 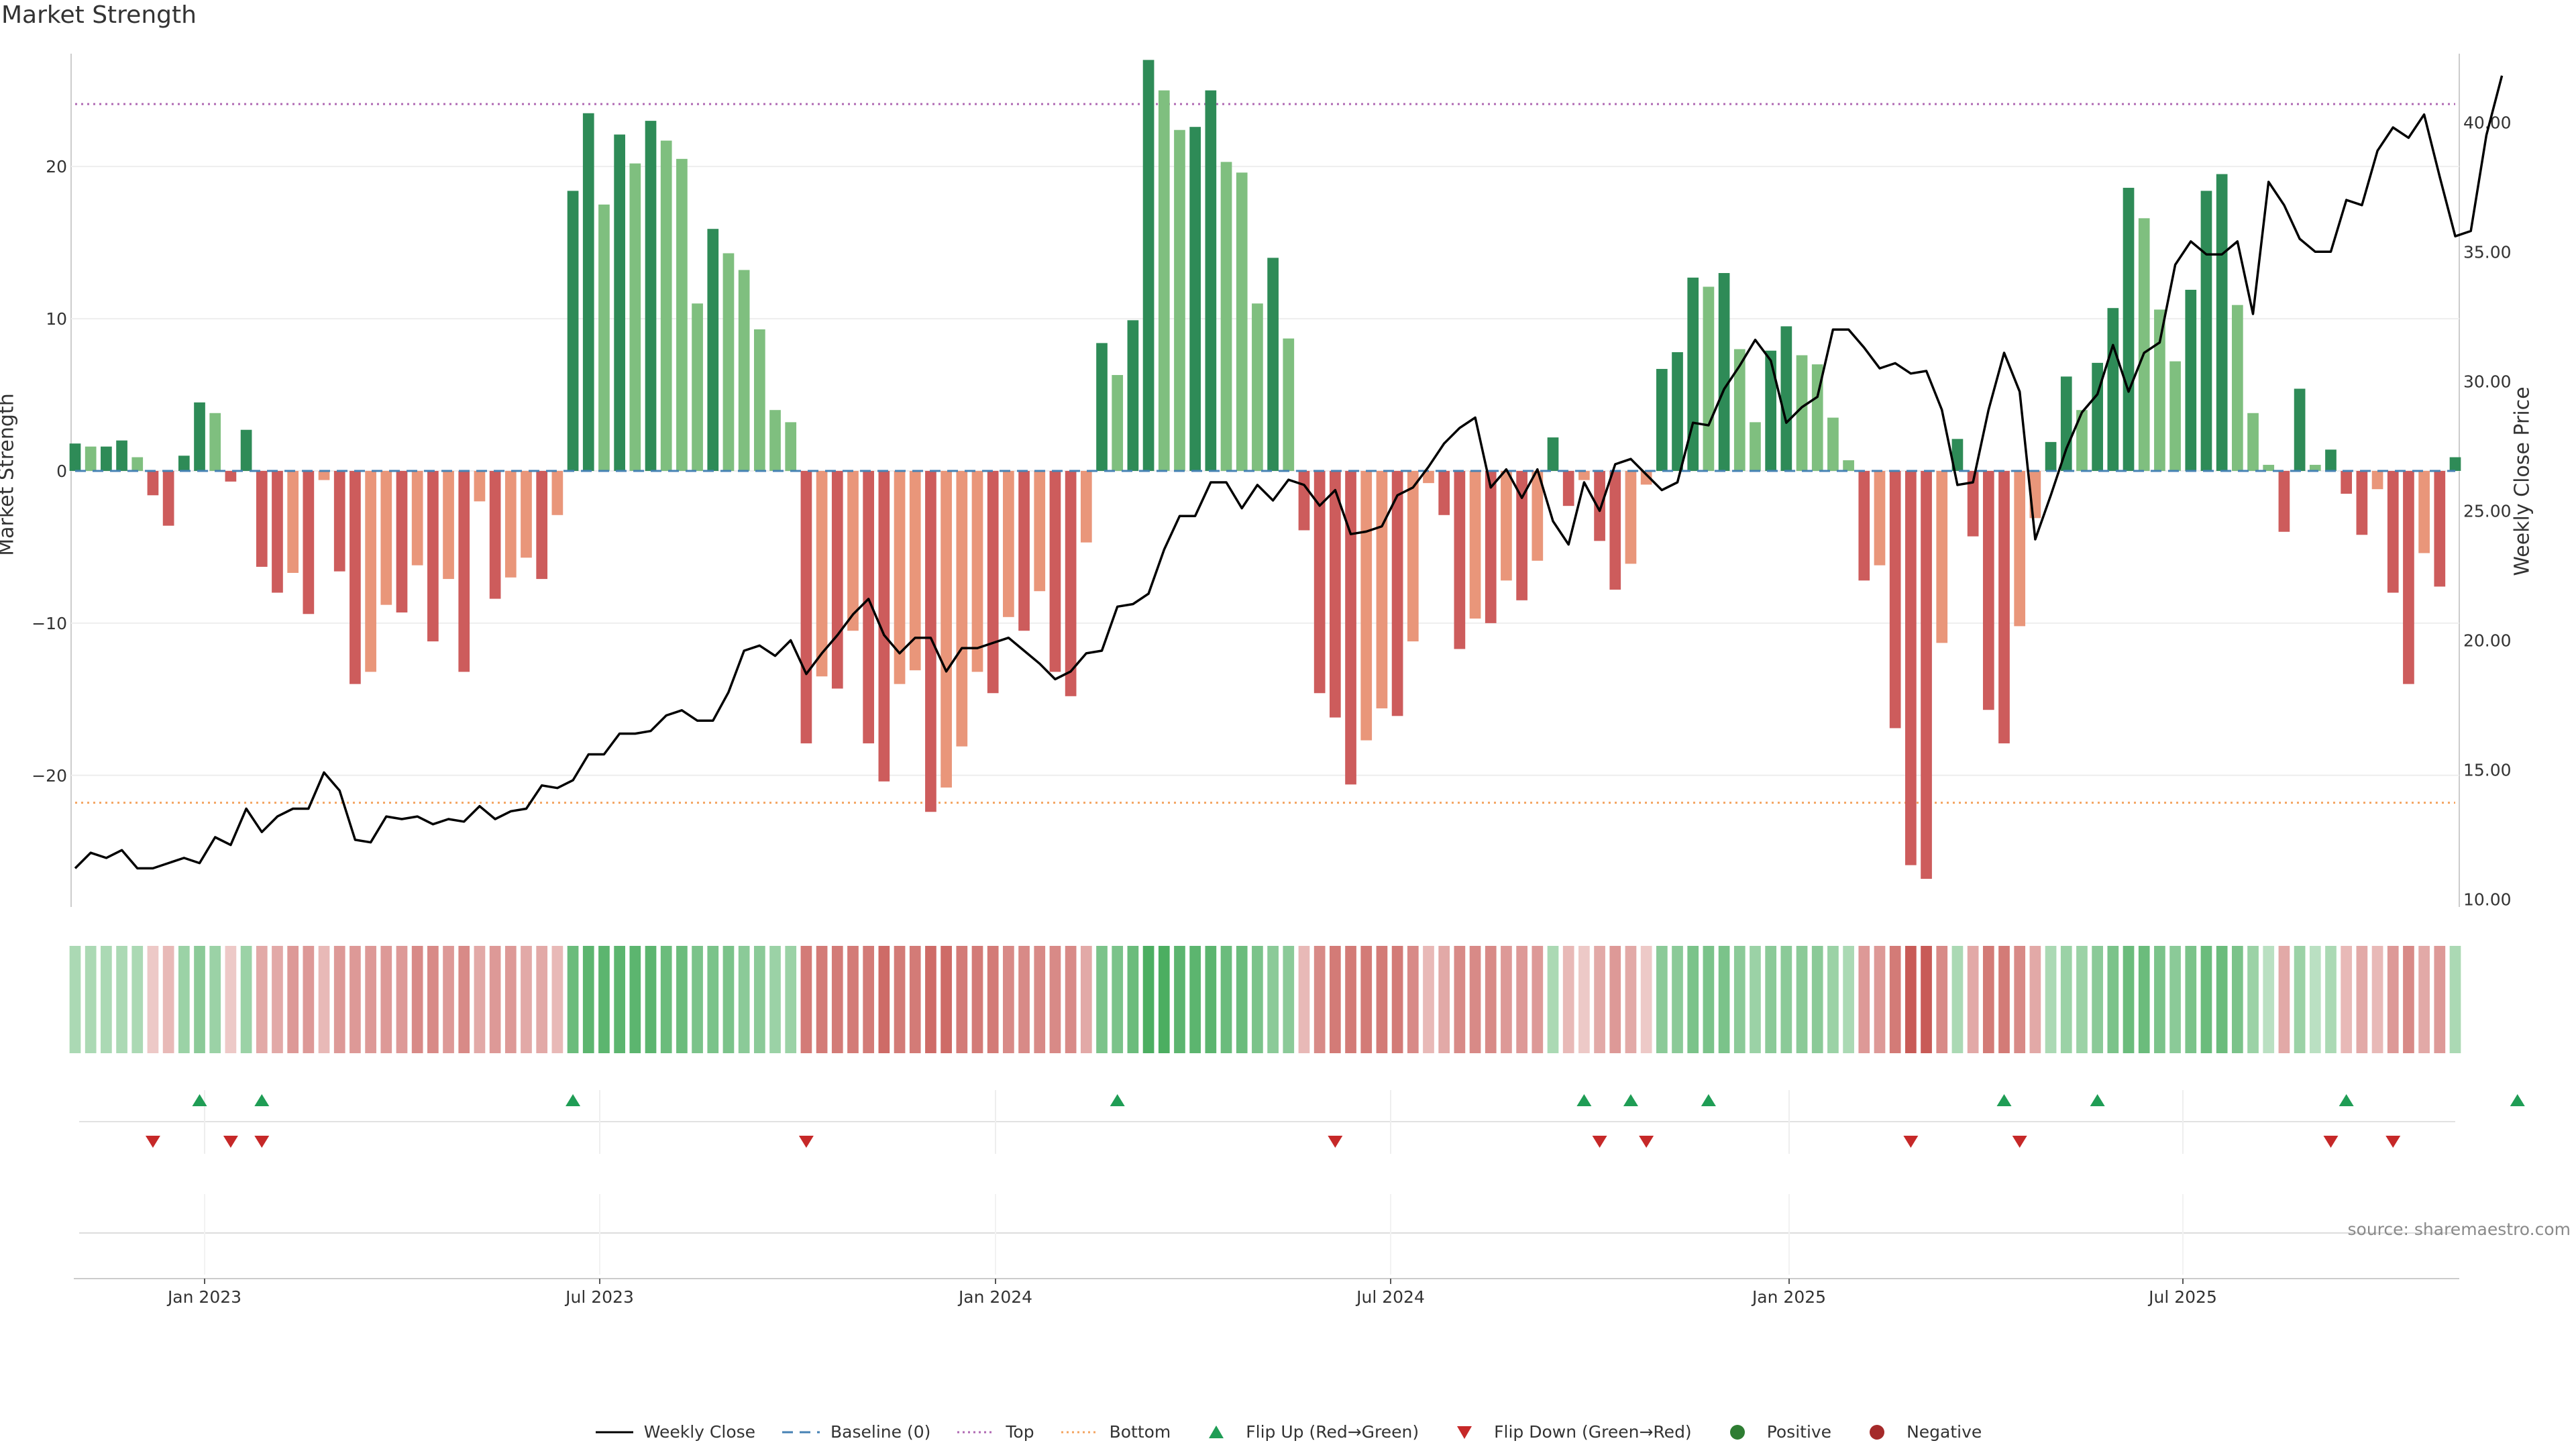 What do you see at coordinates (49, 623) in the screenshot?
I see `y-tick-label: −10` at bounding box center [49, 623].